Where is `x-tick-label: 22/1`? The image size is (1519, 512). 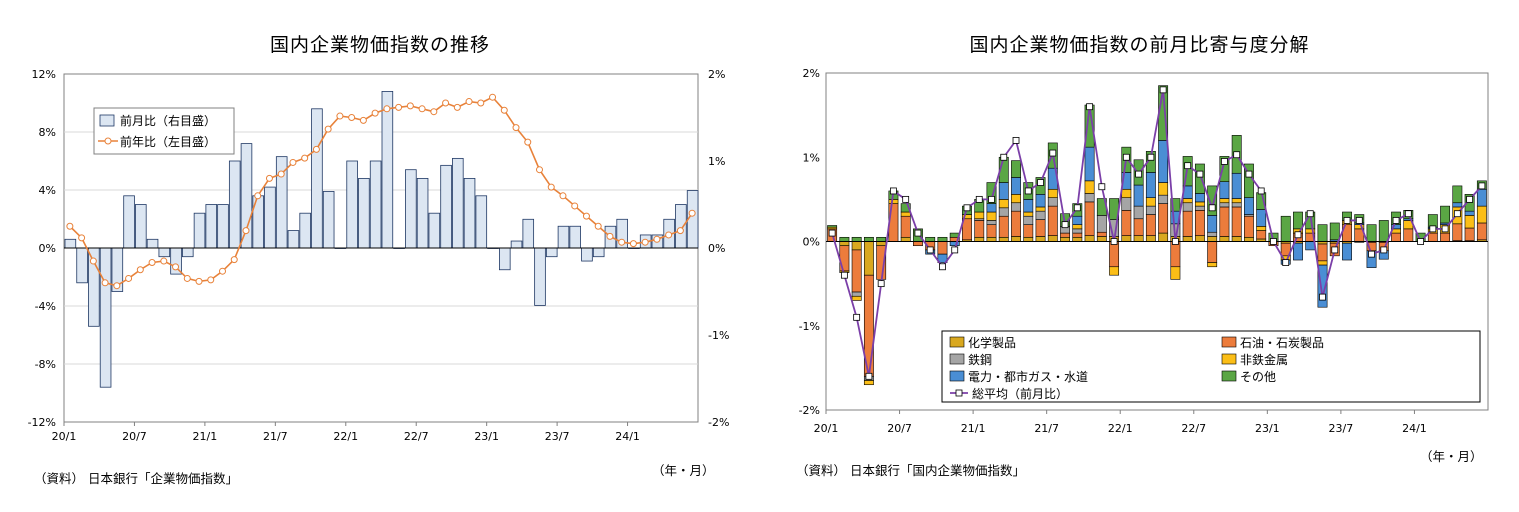 x-tick-label: 22/1 is located at coordinates (345, 436).